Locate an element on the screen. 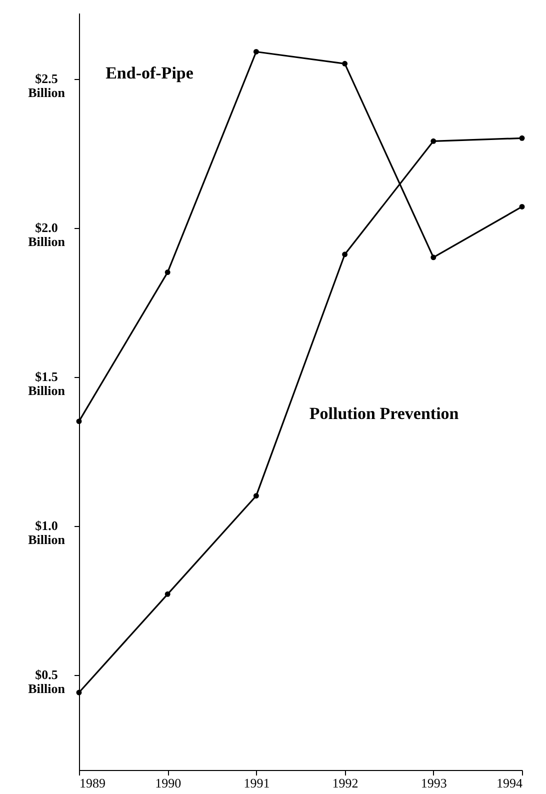 This screenshot has width=546, height=794. y-tick-label: $2.5 Billion is located at coordinates (47, 85).